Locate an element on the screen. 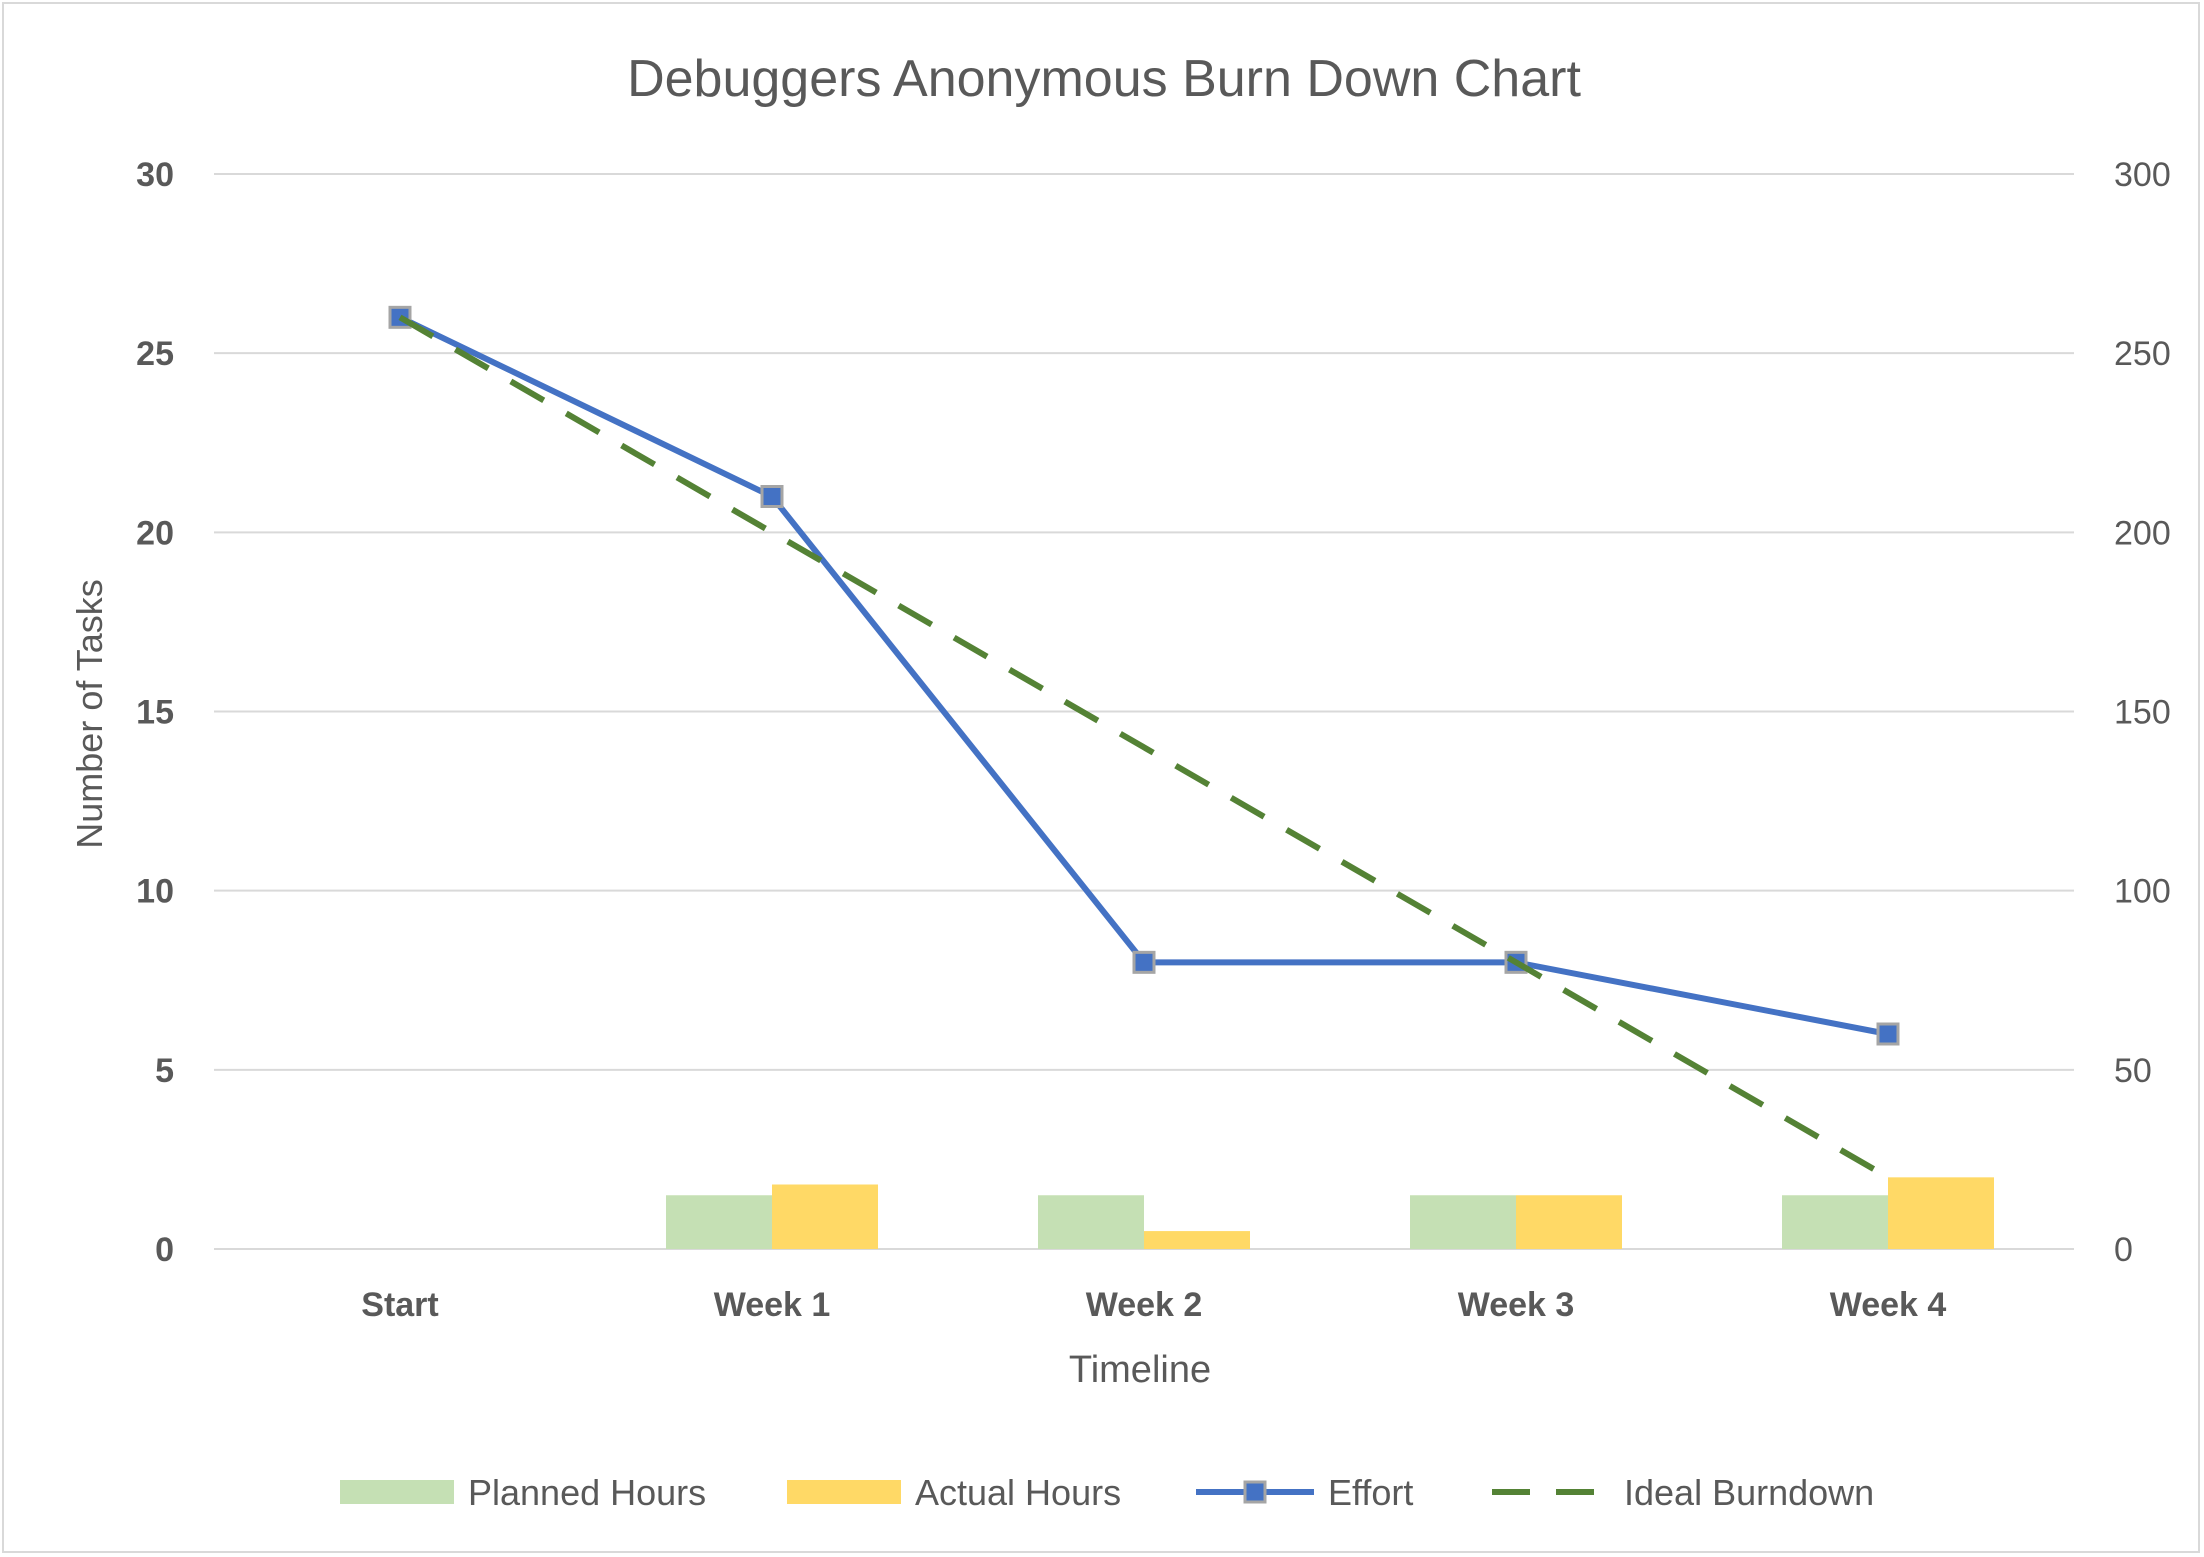 The width and height of the screenshot is (2204, 1557). y2-tick-label: 100 is located at coordinates (2142, 892).